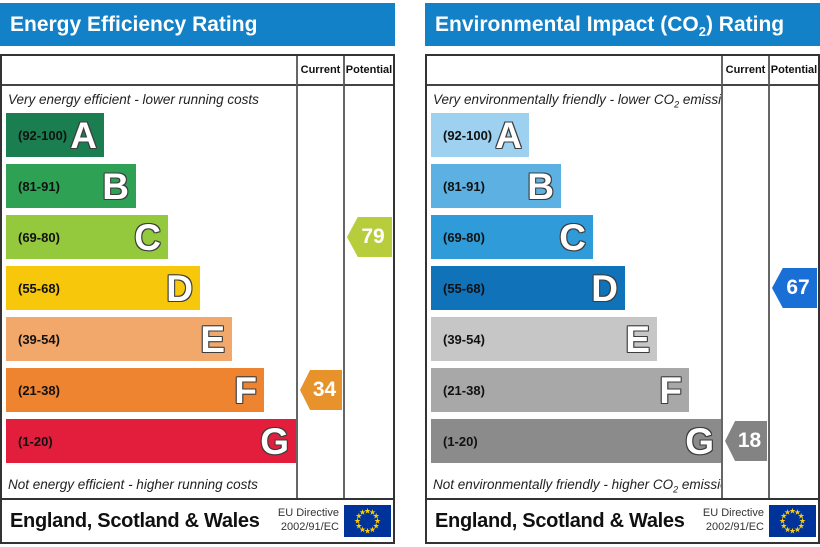 The width and height of the screenshot is (820, 547). Describe the element at coordinates (324, 389) in the screenshot. I see `current-rating-value: 34` at that location.